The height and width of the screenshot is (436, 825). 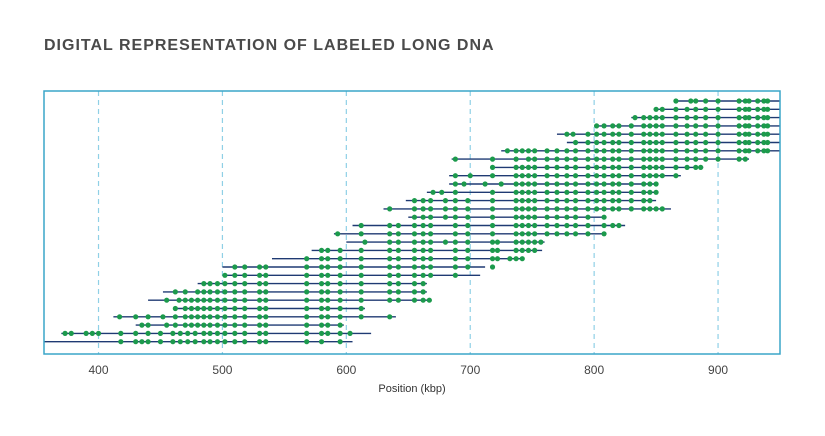 What do you see at coordinates (470, 370) in the screenshot?
I see `x-tick-label-700: 700` at bounding box center [470, 370].